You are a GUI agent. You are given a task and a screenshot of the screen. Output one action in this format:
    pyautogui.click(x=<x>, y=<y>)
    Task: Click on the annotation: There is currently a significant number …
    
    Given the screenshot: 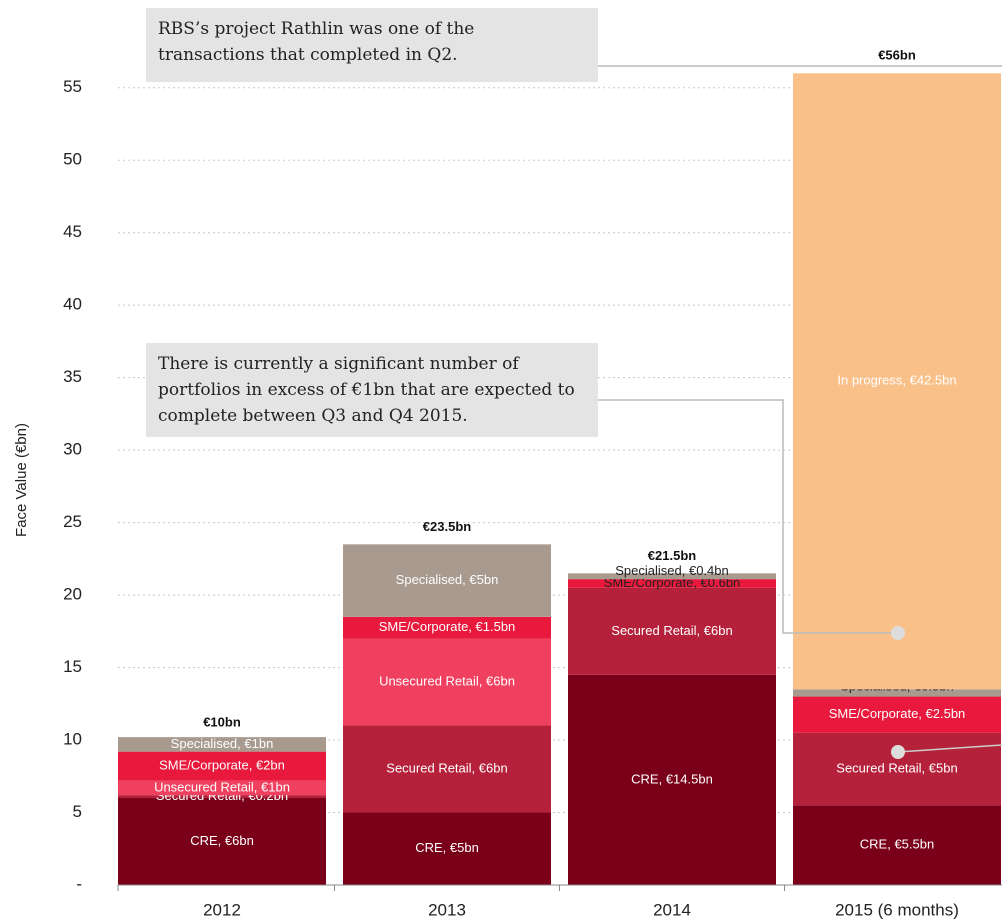 What is the action you would take?
    pyautogui.click(x=372, y=390)
    